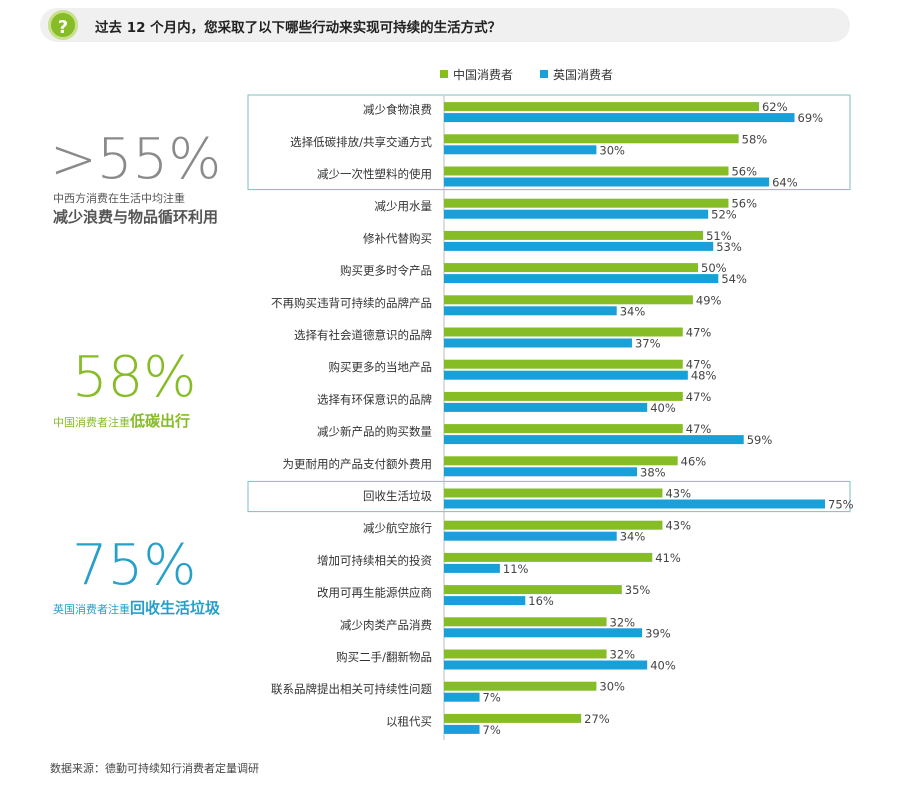  I want to click on uk-value-label: 38%, so click(653, 472).